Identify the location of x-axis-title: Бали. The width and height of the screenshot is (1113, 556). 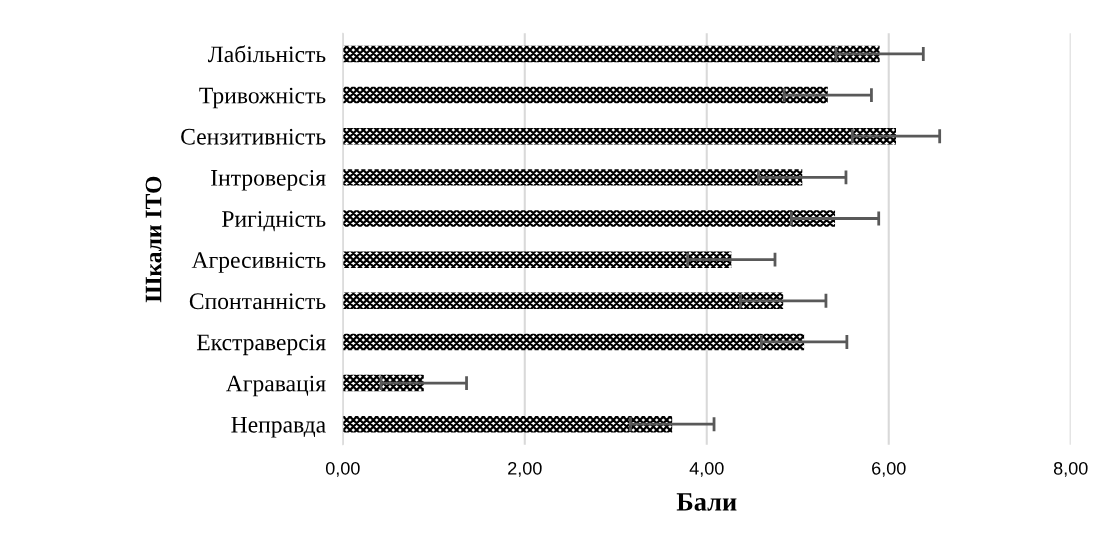
(706, 502).